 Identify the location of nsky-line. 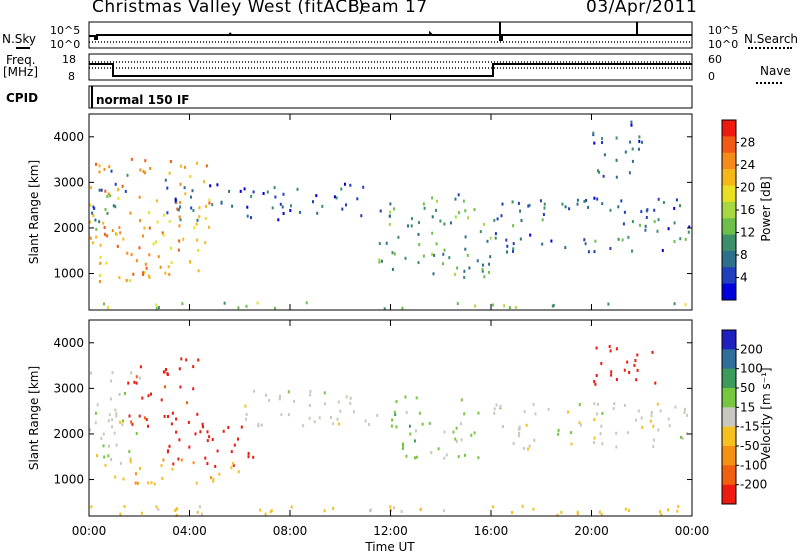
(390, 35).